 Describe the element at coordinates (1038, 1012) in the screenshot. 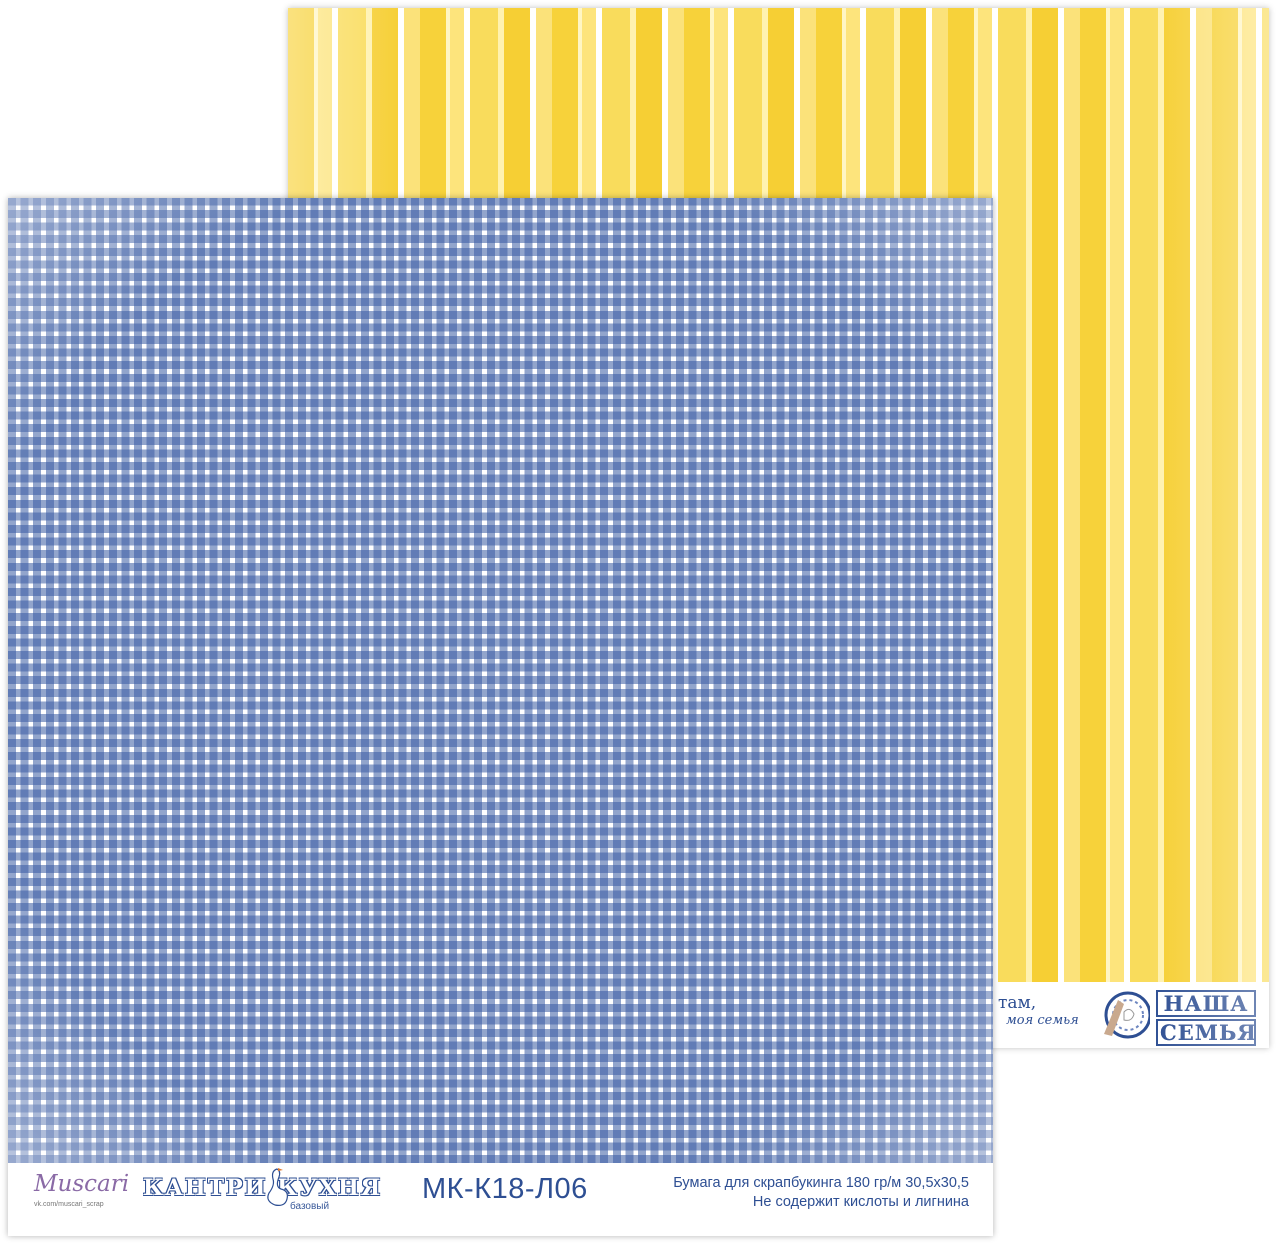

I see `back-sheet-phrase: там, моя семья` at that location.